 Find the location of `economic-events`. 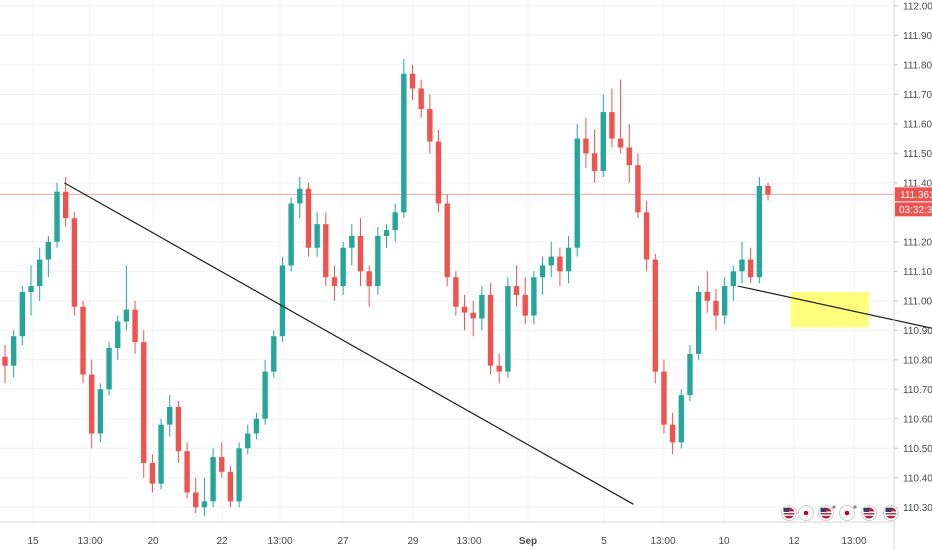

economic-events is located at coordinates (840, 513).